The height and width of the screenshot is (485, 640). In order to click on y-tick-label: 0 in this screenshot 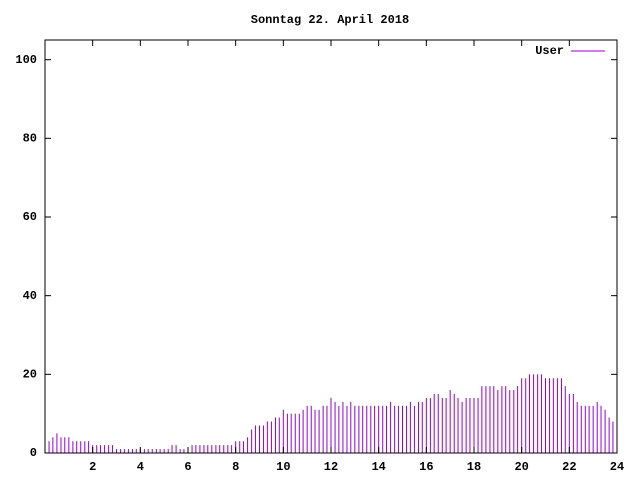, I will do `click(33, 453)`.